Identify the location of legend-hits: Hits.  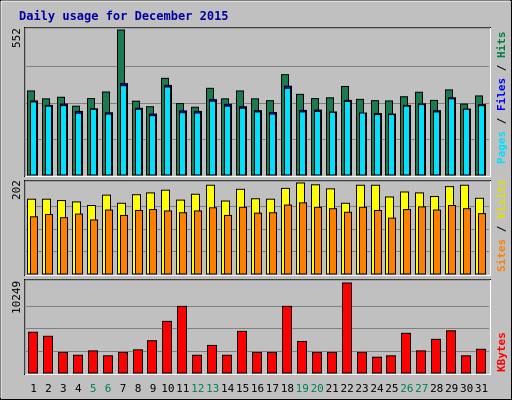
(501, 45).